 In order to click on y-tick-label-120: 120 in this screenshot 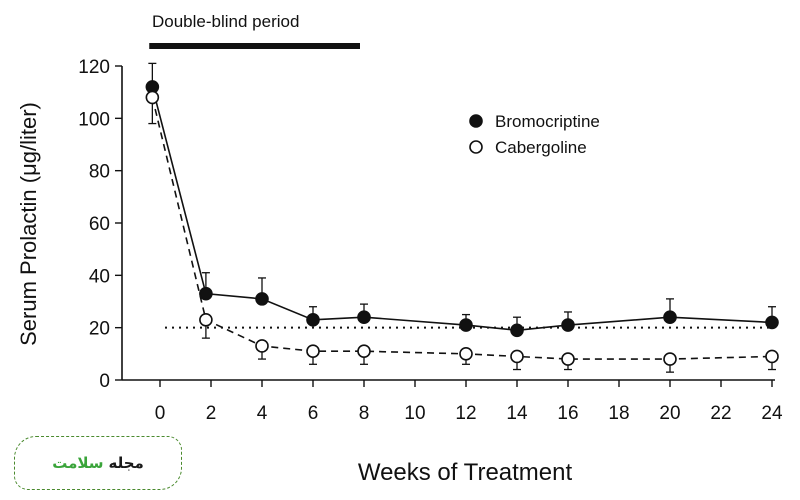, I will do `click(94, 67)`.